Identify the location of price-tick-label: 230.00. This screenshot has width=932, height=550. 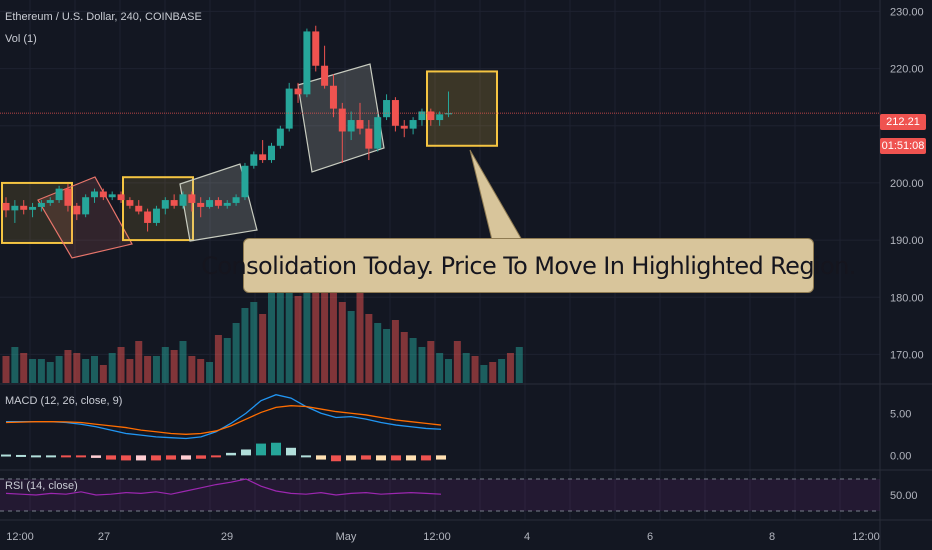
(907, 12).